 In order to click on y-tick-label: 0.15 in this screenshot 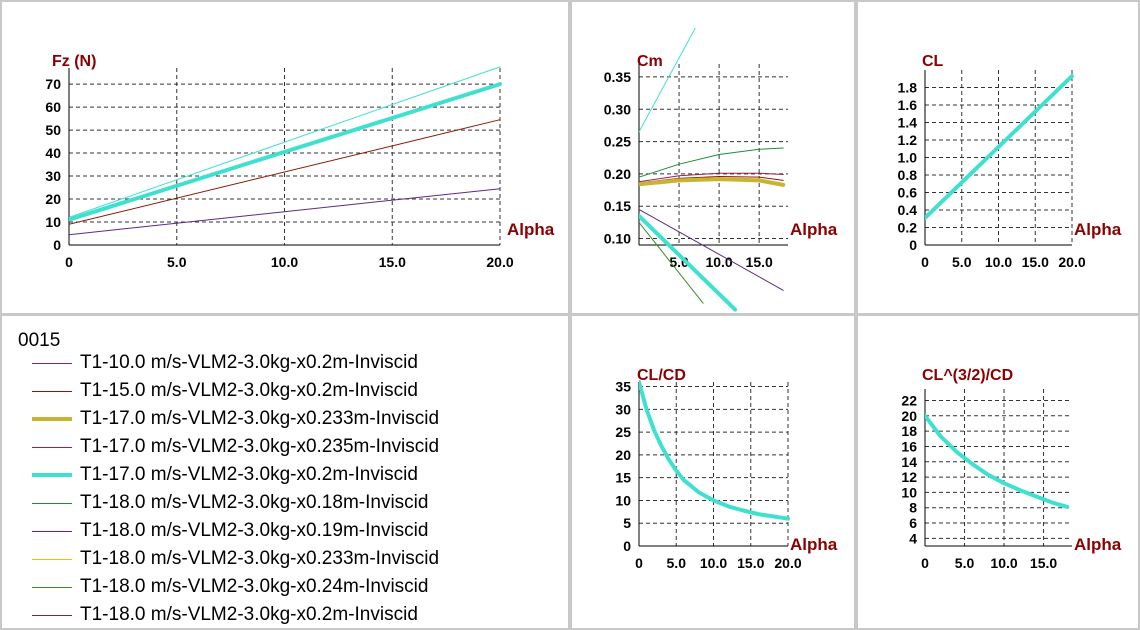, I will do `click(617, 206)`.